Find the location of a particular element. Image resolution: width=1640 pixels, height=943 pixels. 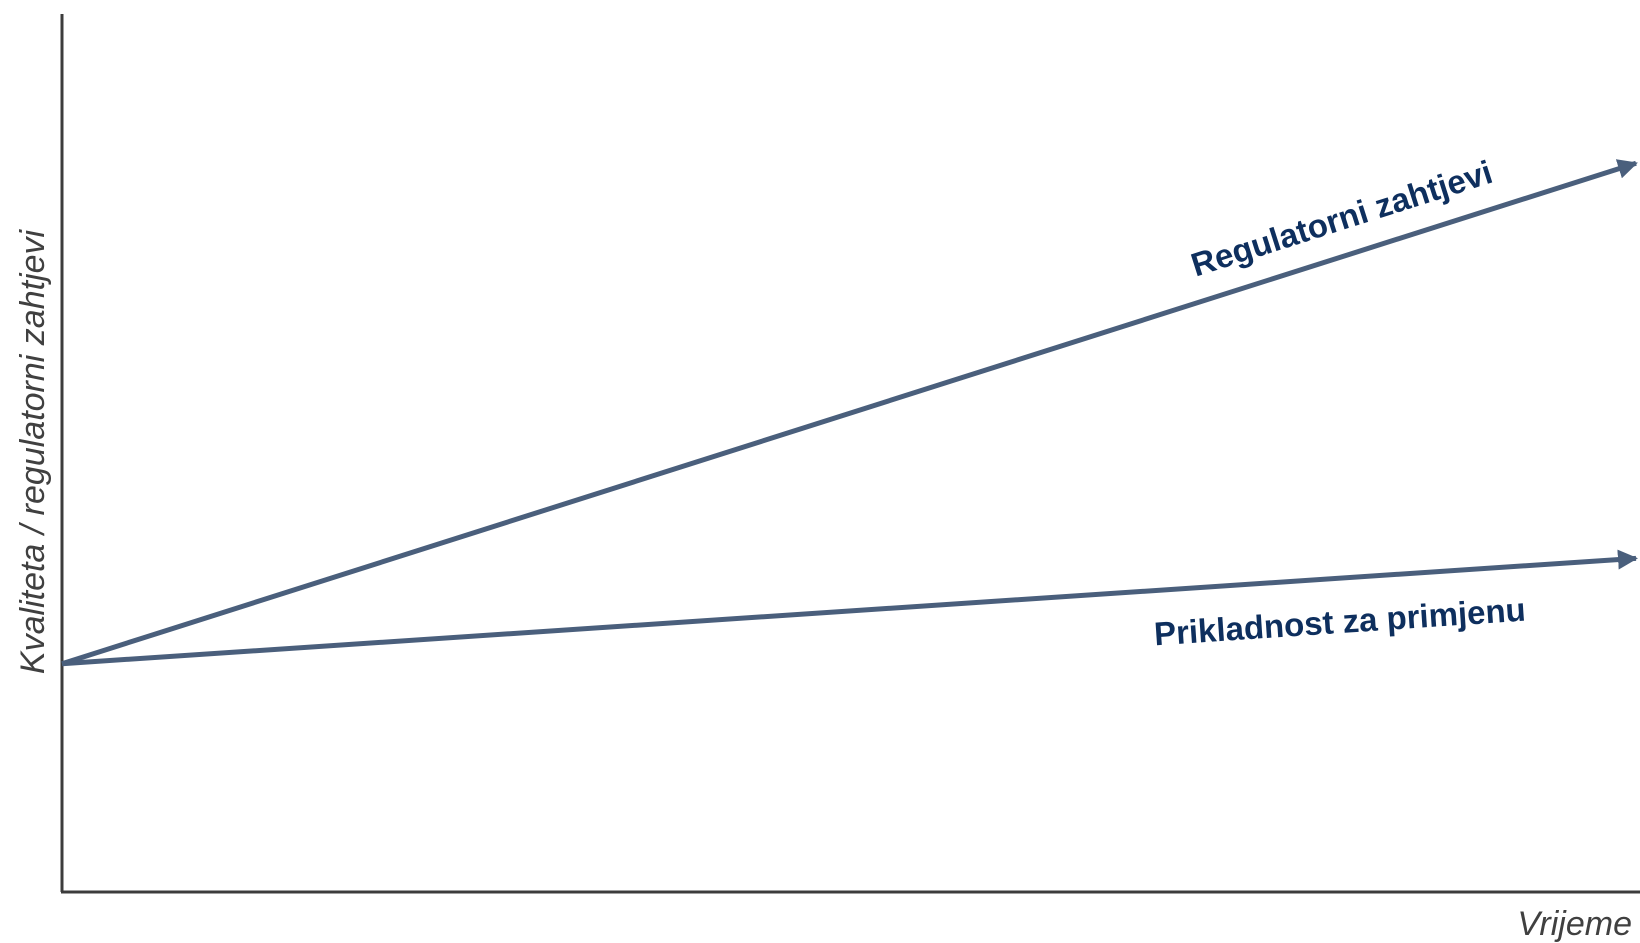

x-axis-label: Vrijeme is located at coordinates (1574, 924).